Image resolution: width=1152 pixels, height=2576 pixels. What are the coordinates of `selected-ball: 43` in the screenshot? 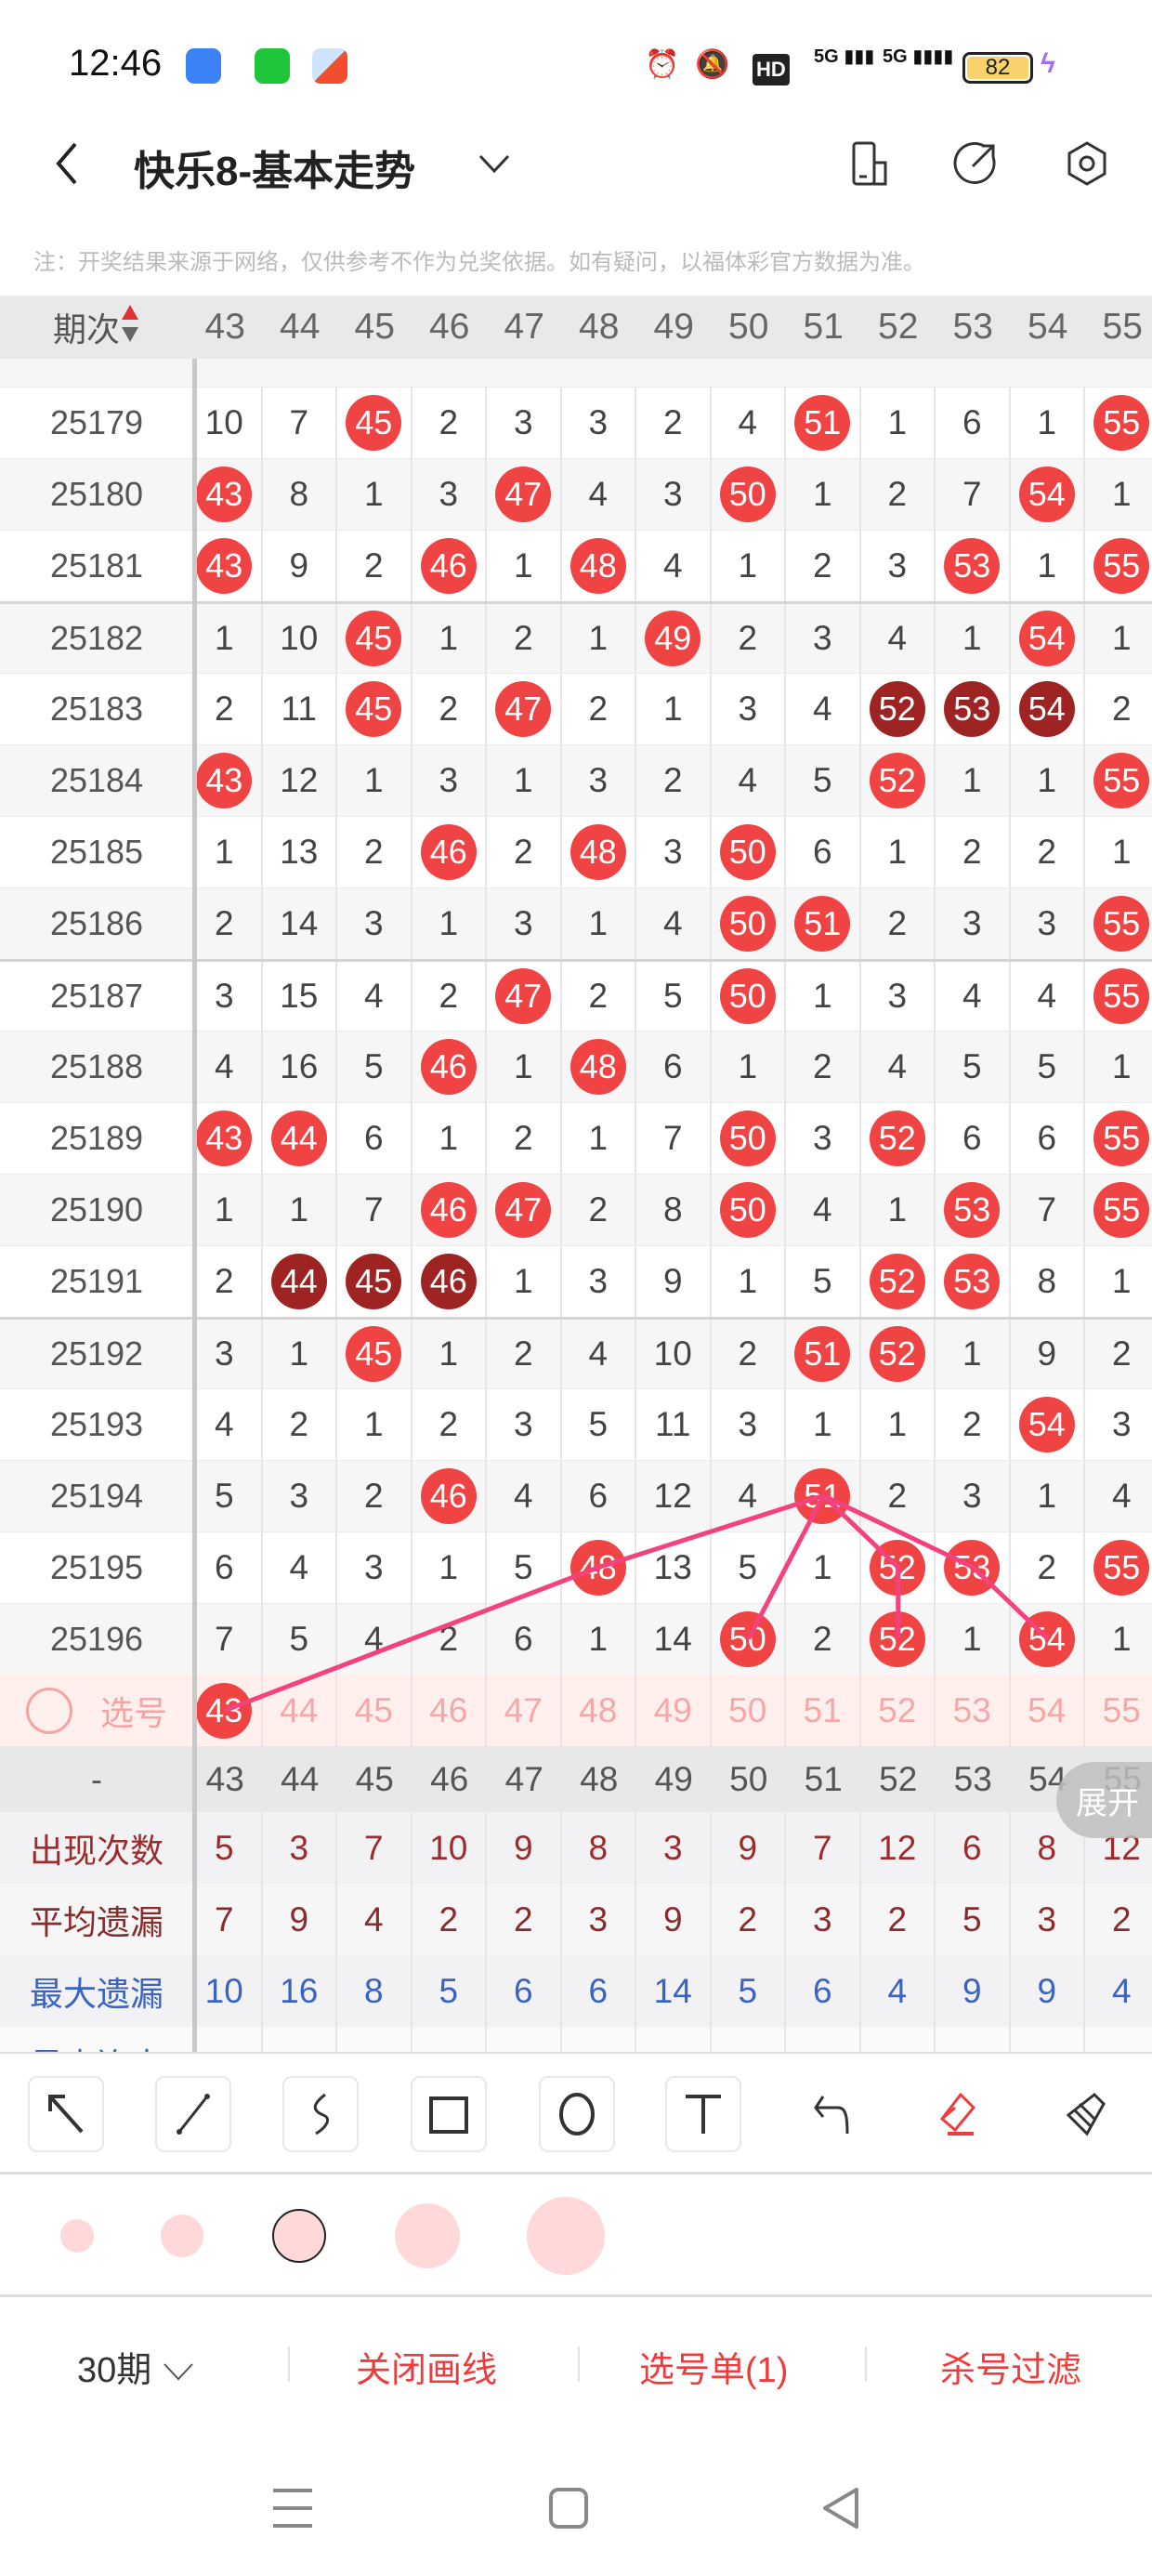 It's located at (224, 1710).